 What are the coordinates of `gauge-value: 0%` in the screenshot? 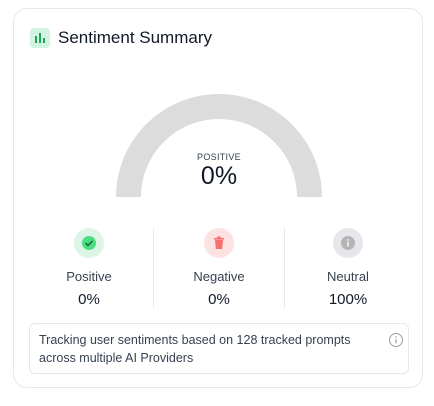 It's located at (219, 176).